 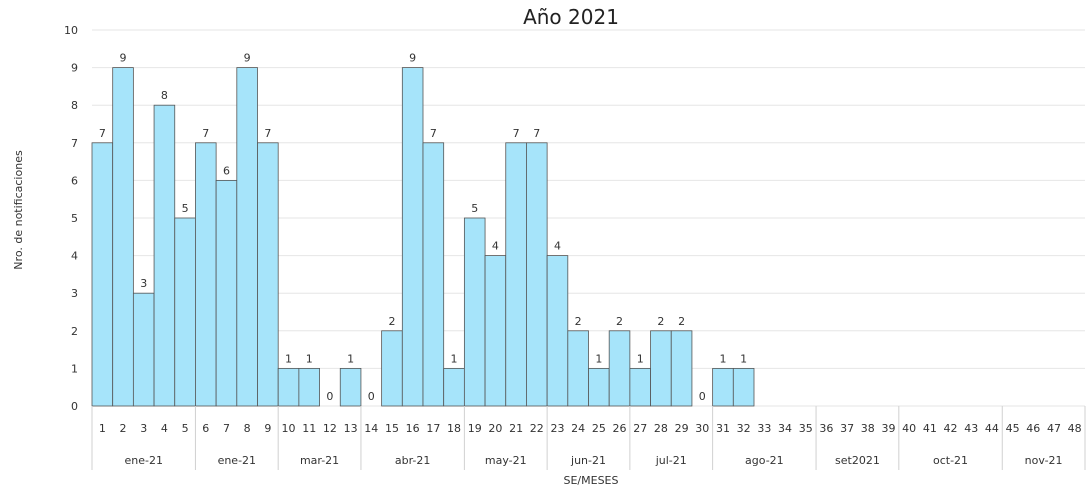 I want to click on y-tick-label: 7, so click(x=74, y=143).